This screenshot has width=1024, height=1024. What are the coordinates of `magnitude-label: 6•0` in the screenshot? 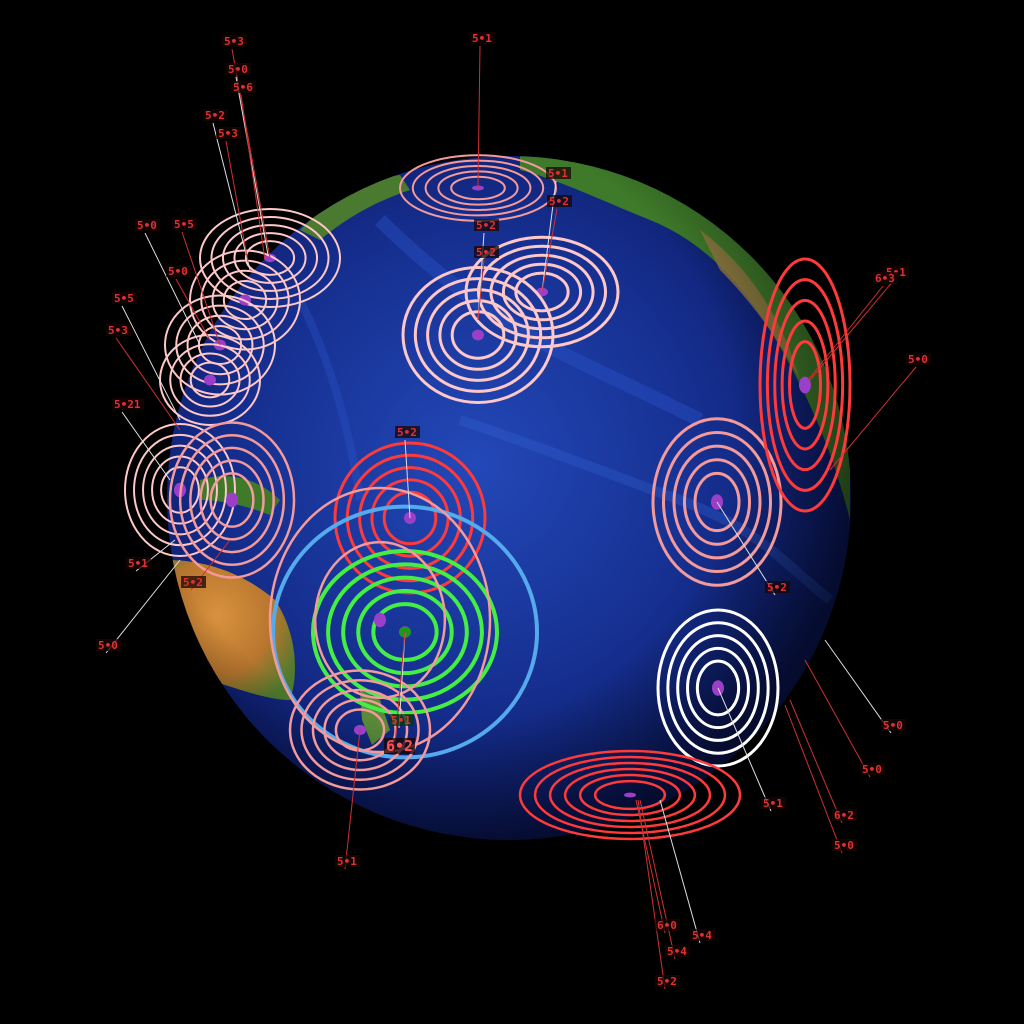 It's located at (667, 925).